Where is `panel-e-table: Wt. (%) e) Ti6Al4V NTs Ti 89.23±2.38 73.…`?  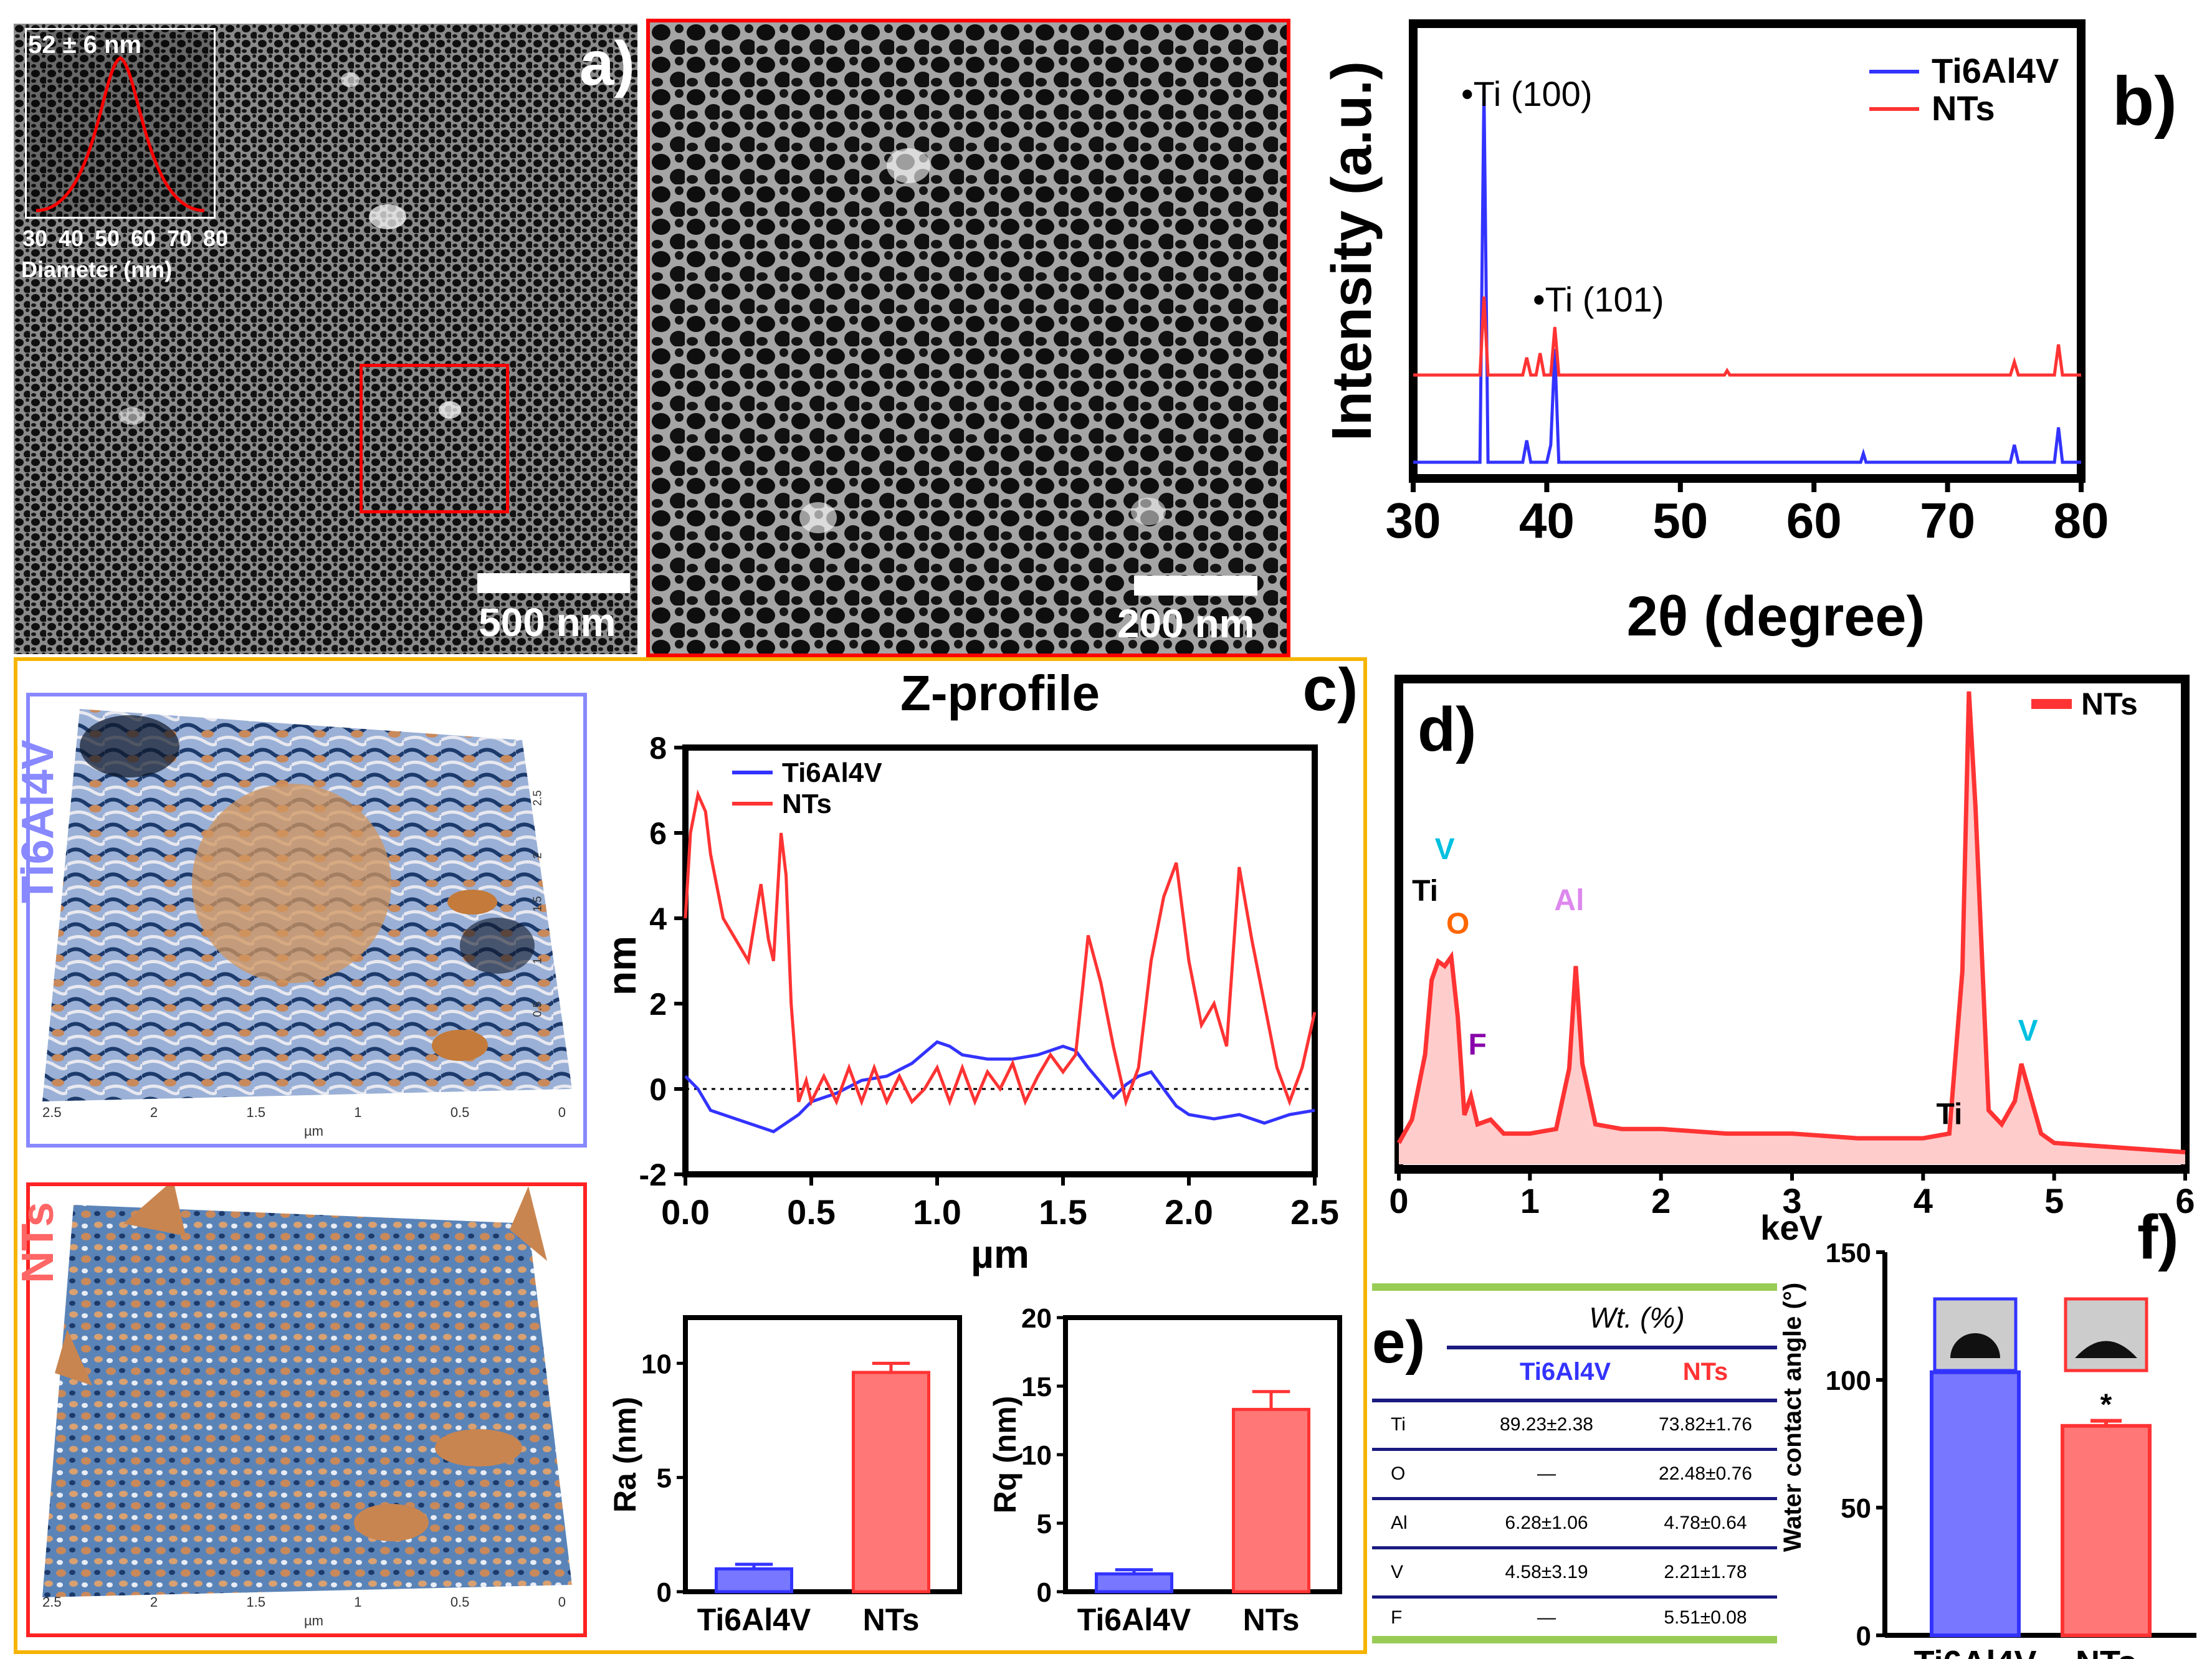 panel-e-table: Wt. (%) e) Ti6Al4V NTs Ti 89.23±2.38 73.… is located at coordinates (1574, 1464).